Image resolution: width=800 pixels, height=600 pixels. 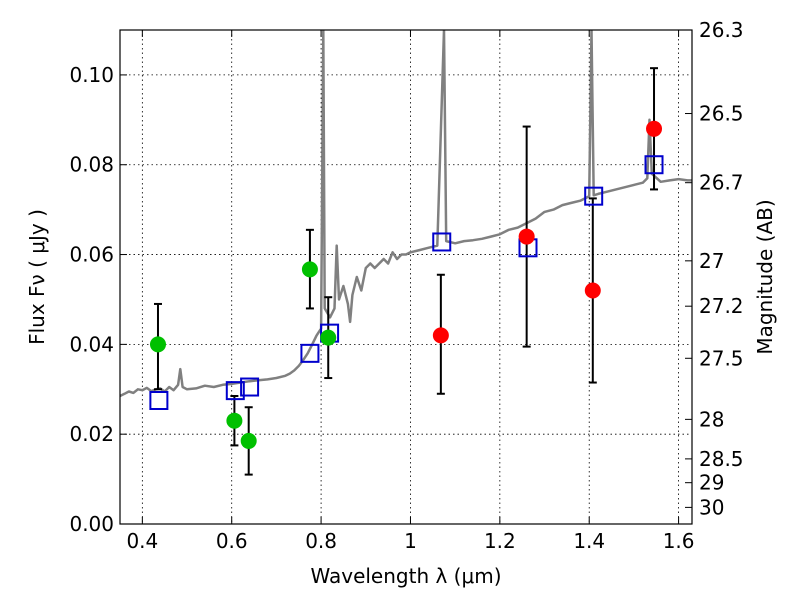 I want to click on right-tick-label: 26.7, so click(x=721, y=183).